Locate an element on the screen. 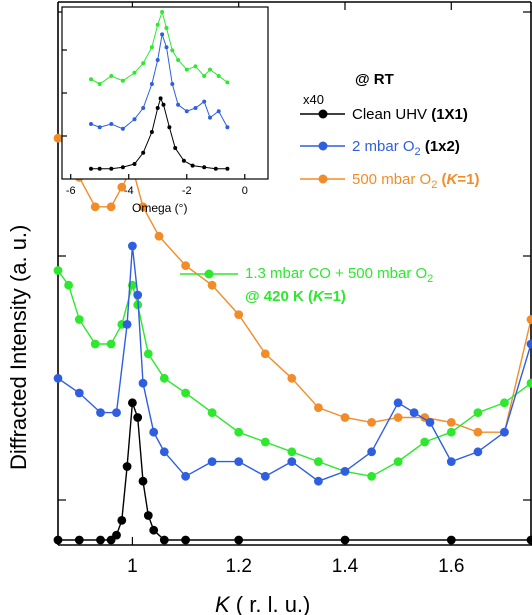 The width and height of the screenshot is (532, 615). inset-series-line is located at coordinates (159, 82).